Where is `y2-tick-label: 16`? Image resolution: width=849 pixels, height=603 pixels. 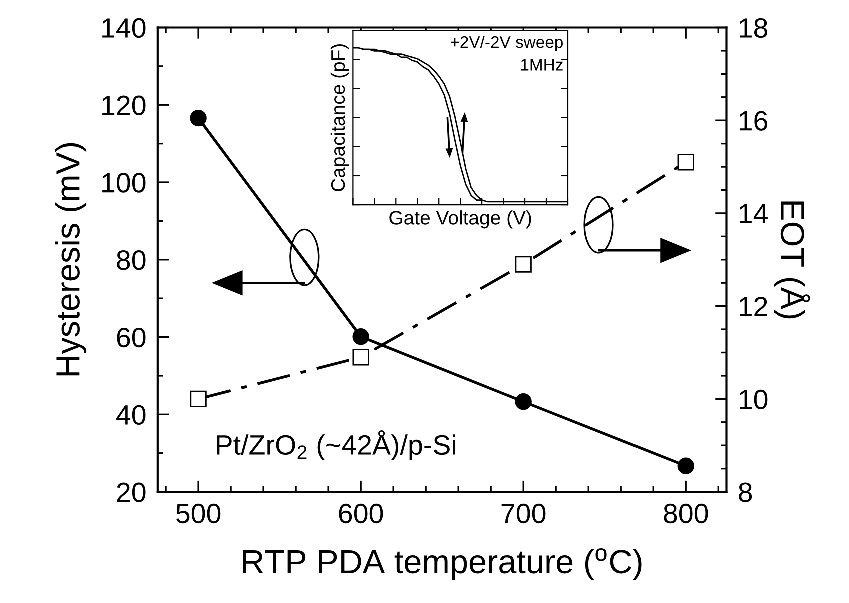 y2-tick-label: 16 is located at coordinates (754, 121).